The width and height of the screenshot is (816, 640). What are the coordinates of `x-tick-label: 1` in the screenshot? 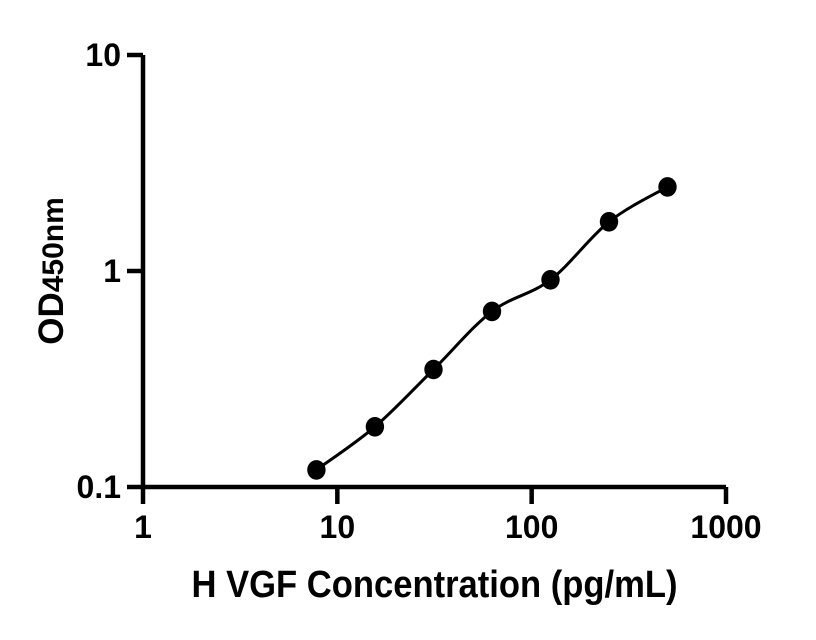 It's located at (143, 527).